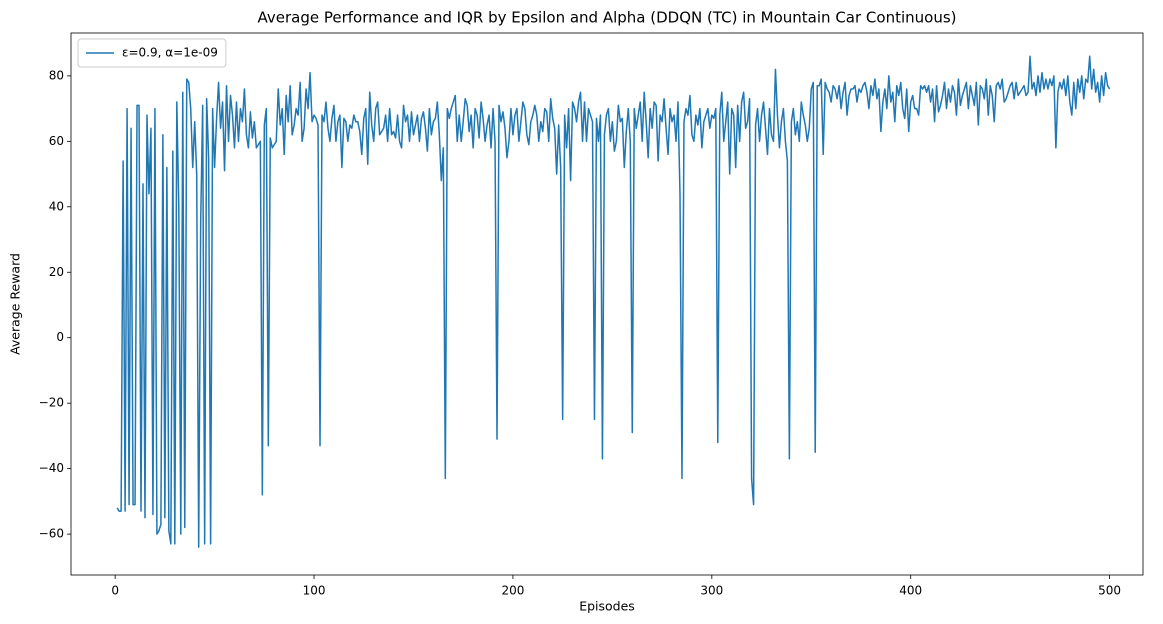 The image size is (1163, 624). What do you see at coordinates (607, 606) in the screenshot?
I see `x-axis-label: Episodes` at bounding box center [607, 606].